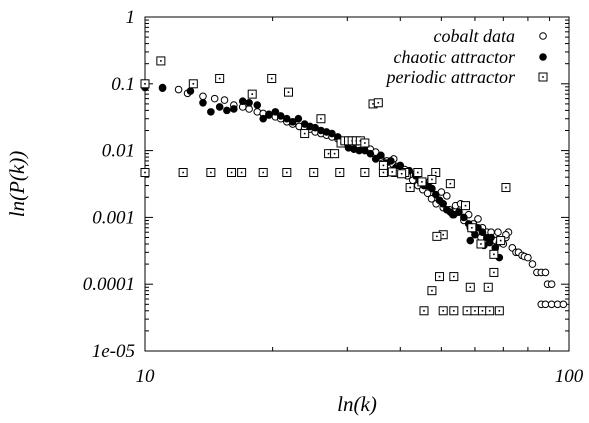 The width and height of the screenshot is (589, 423). I want to click on x-tick-label: 10, so click(146, 376).